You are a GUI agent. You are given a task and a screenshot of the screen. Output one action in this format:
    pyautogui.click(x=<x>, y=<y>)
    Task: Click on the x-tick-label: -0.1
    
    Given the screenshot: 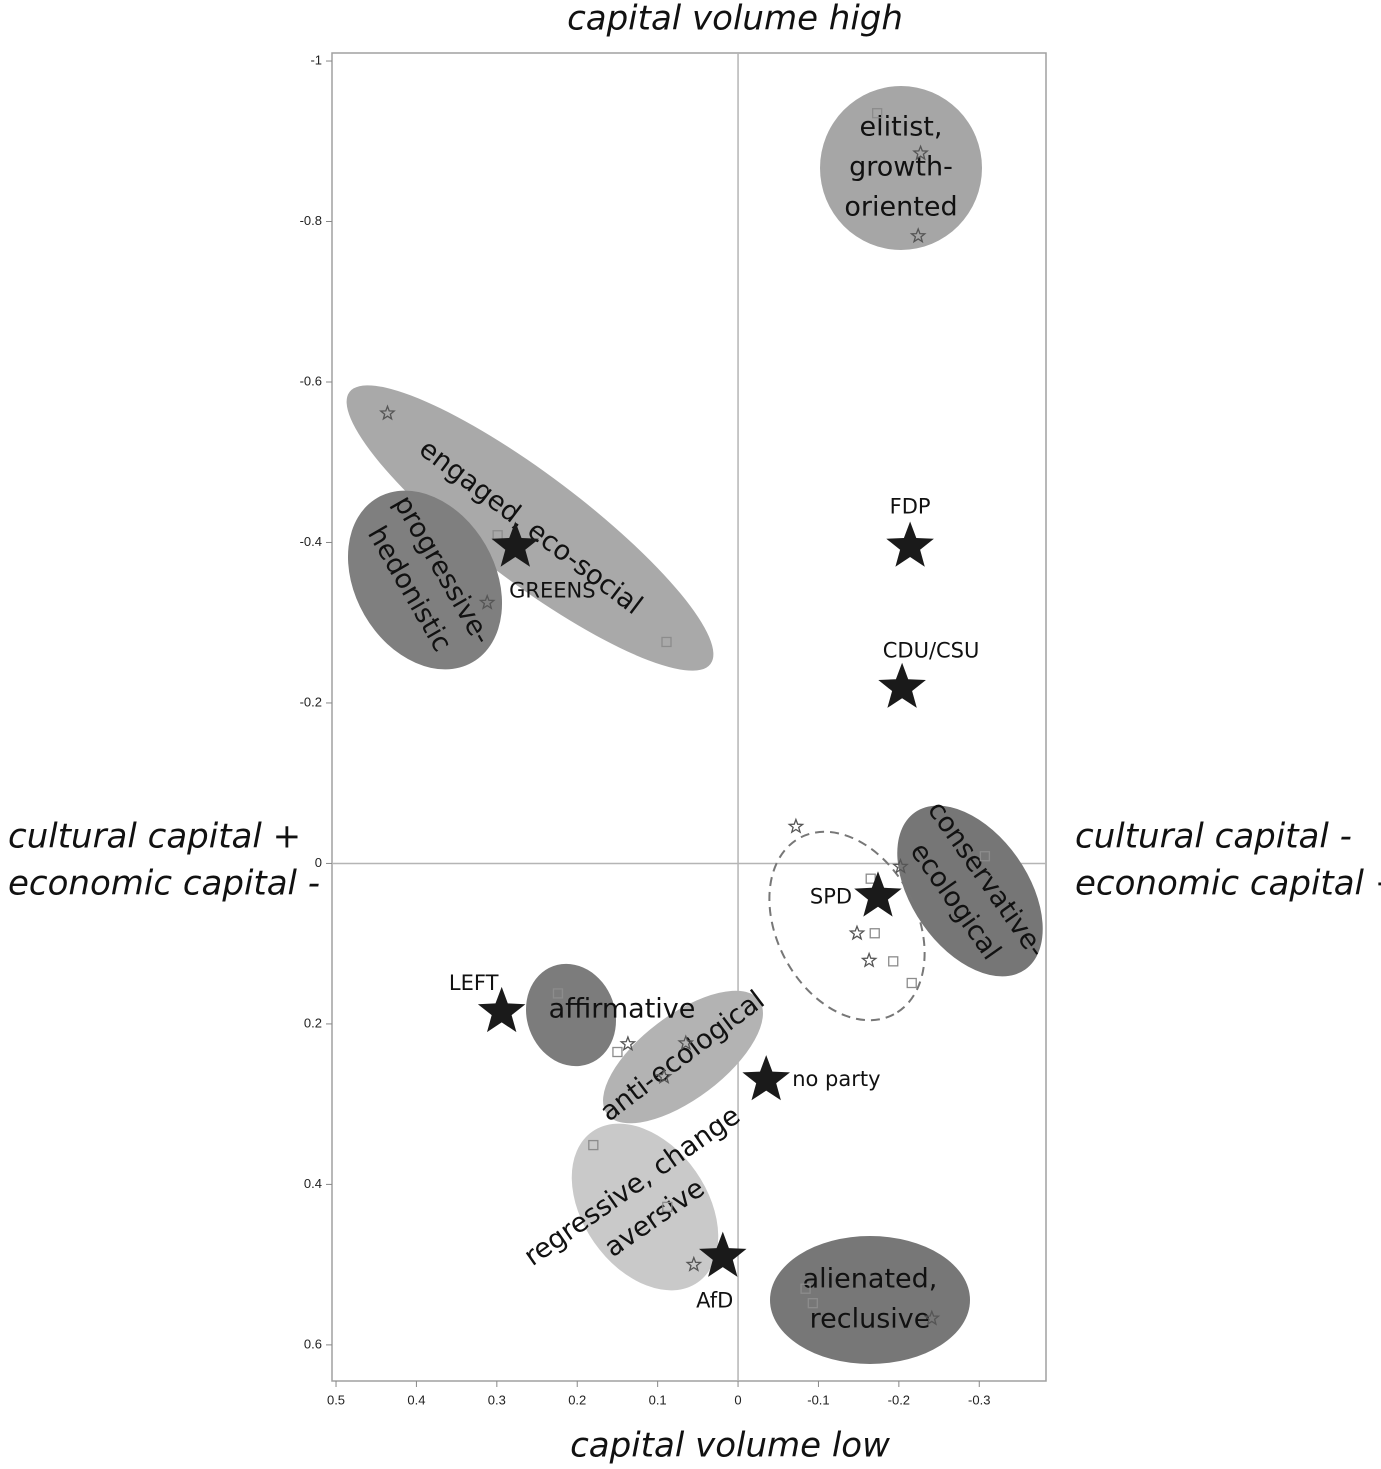 What is the action you would take?
    pyautogui.click(x=818, y=1399)
    